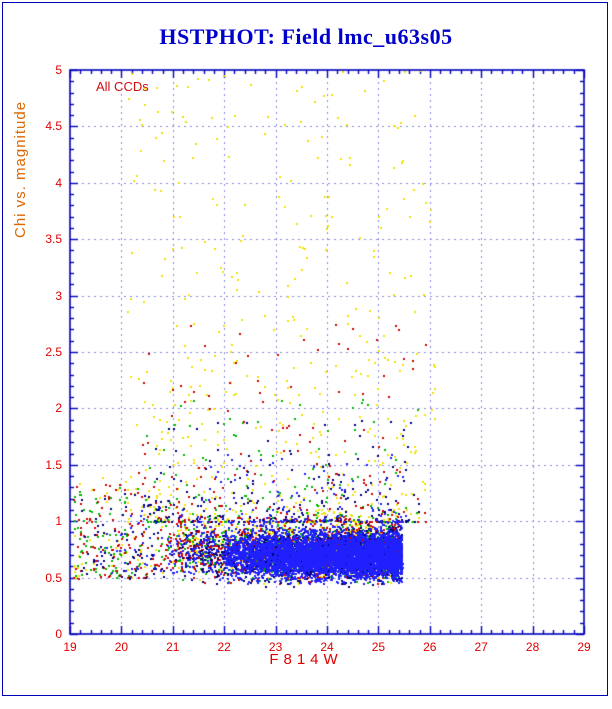 The image size is (612, 709). What do you see at coordinates (70, 647) in the screenshot?
I see `x-tick-label: 19` at bounding box center [70, 647].